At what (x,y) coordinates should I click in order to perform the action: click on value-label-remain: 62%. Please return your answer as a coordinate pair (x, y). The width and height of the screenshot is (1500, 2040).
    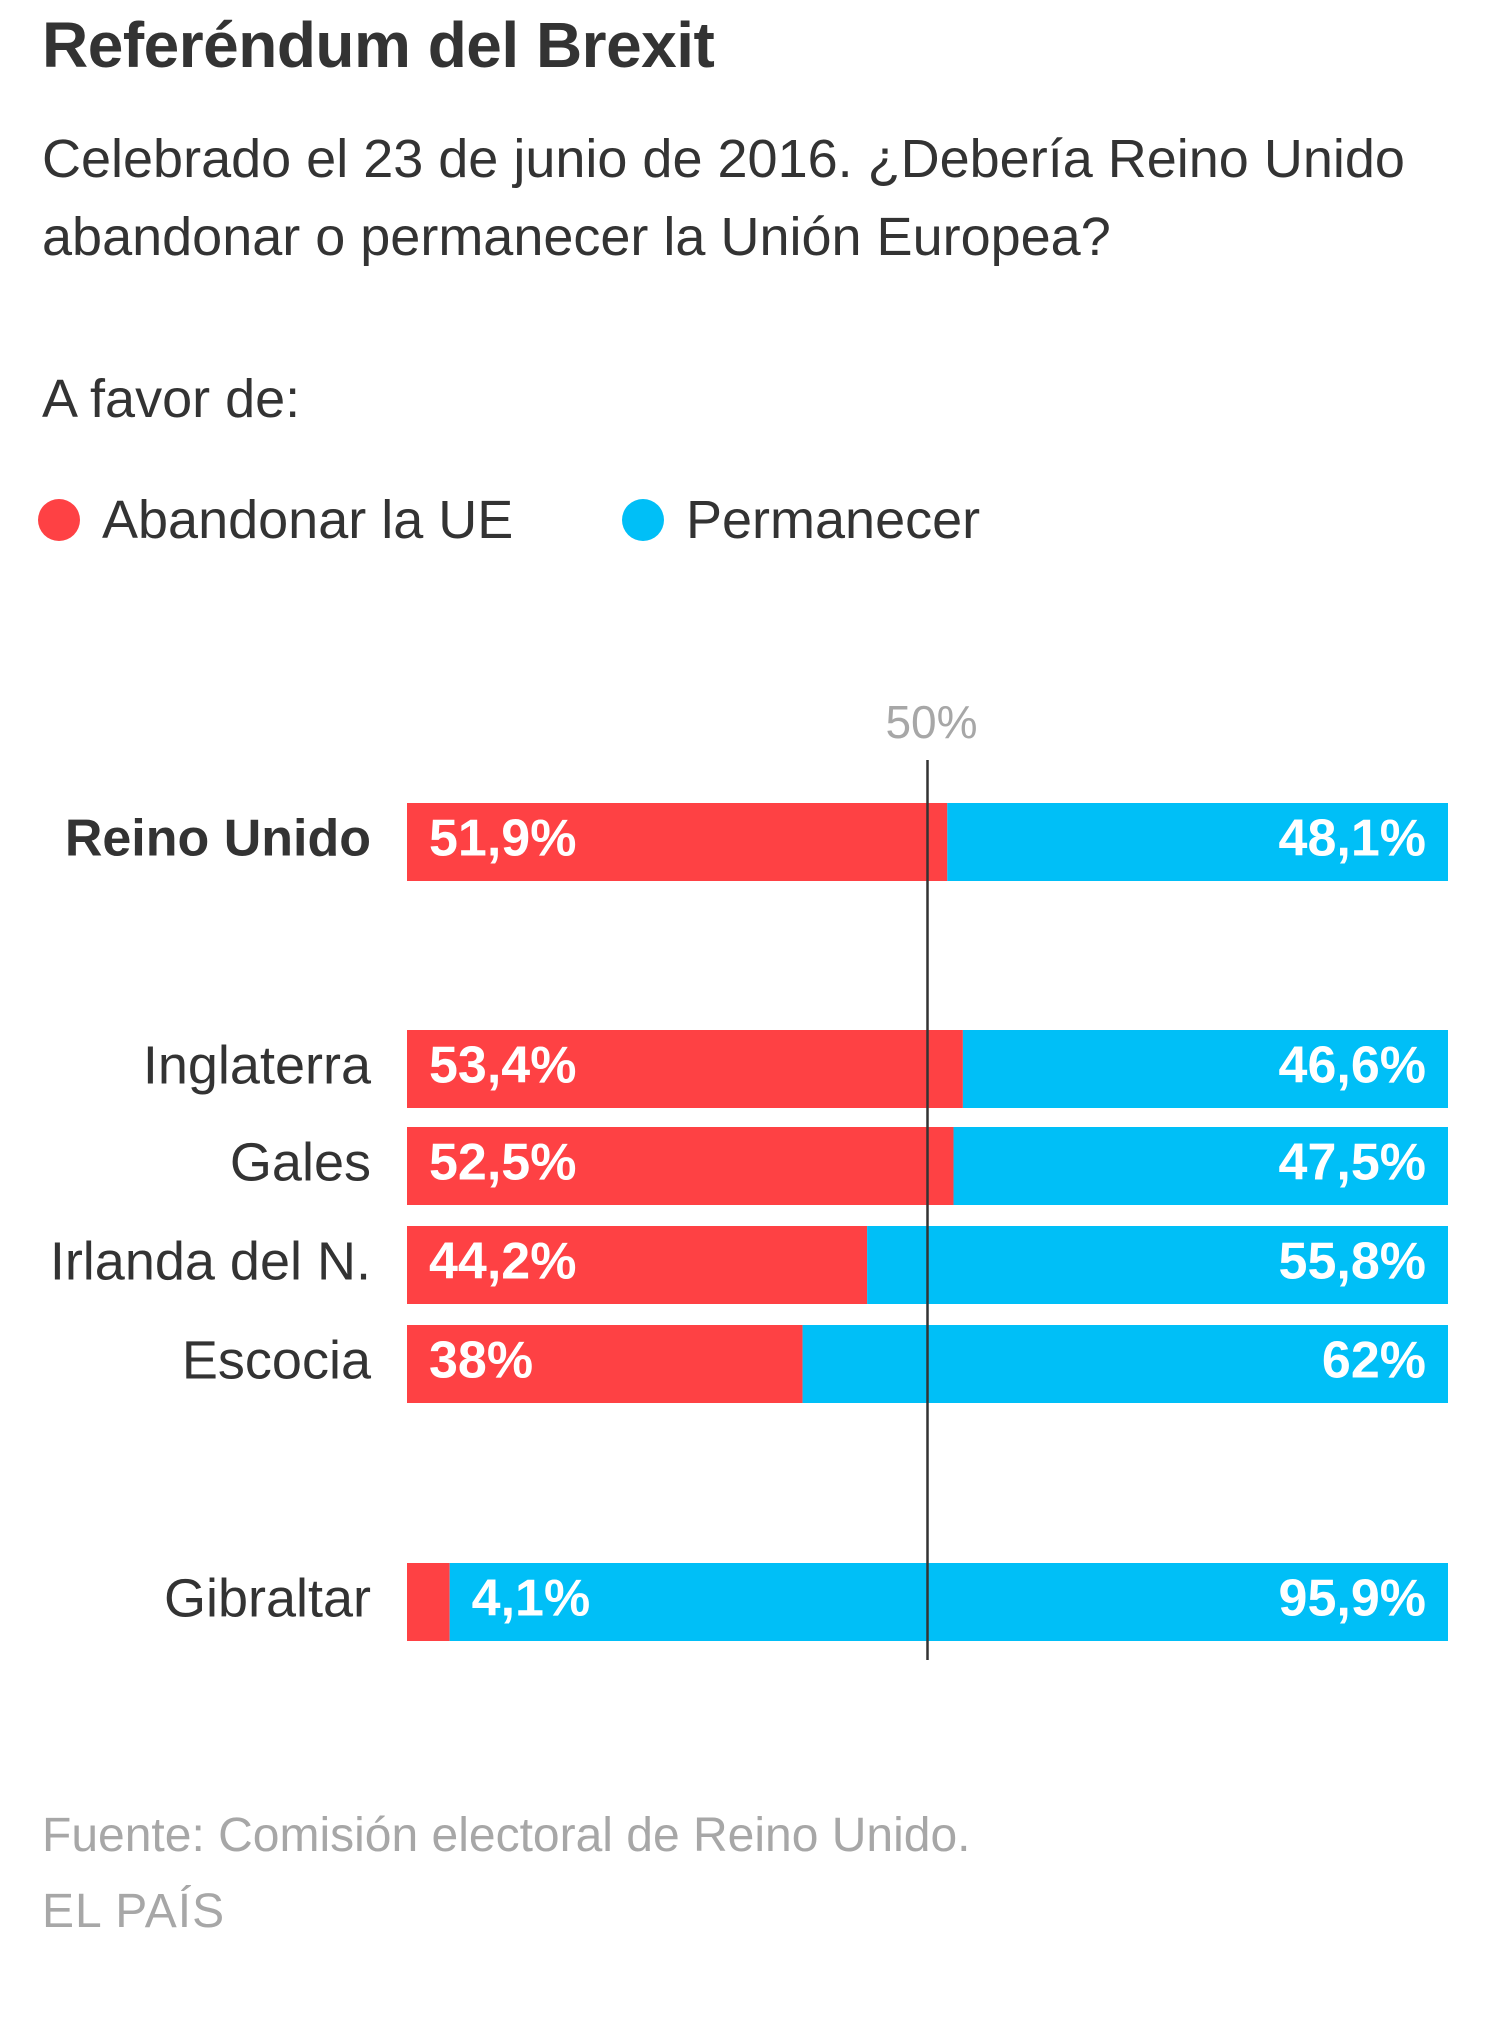
    Looking at the image, I should click on (1374, 1361).